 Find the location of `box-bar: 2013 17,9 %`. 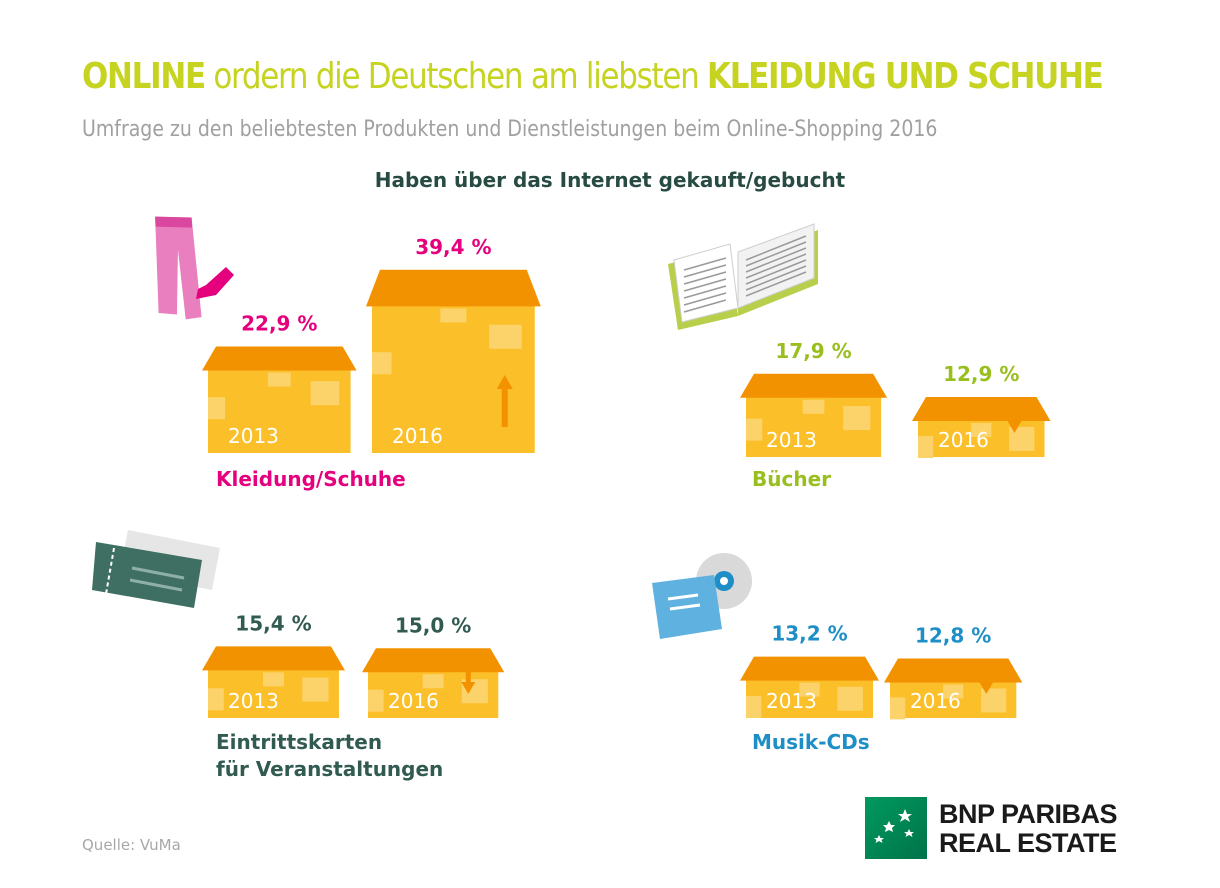

box-bar: 2013 17,9 % is located at coordinates (814, 398).